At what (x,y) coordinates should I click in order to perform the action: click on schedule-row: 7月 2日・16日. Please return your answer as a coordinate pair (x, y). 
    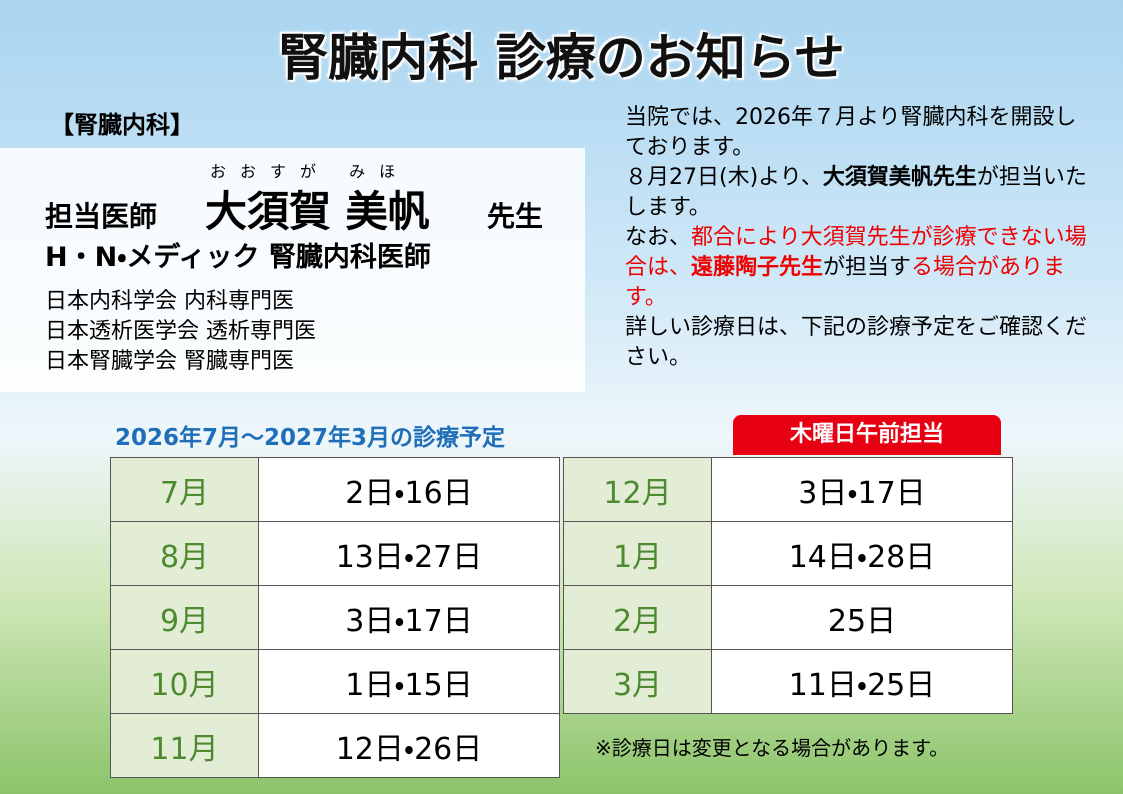
    Looking at the image, I should click on (335, 489).